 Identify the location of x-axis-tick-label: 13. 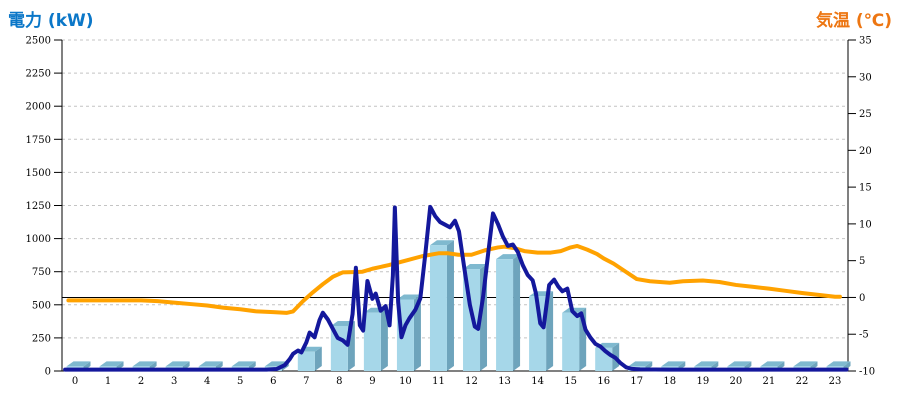
(504, 381).